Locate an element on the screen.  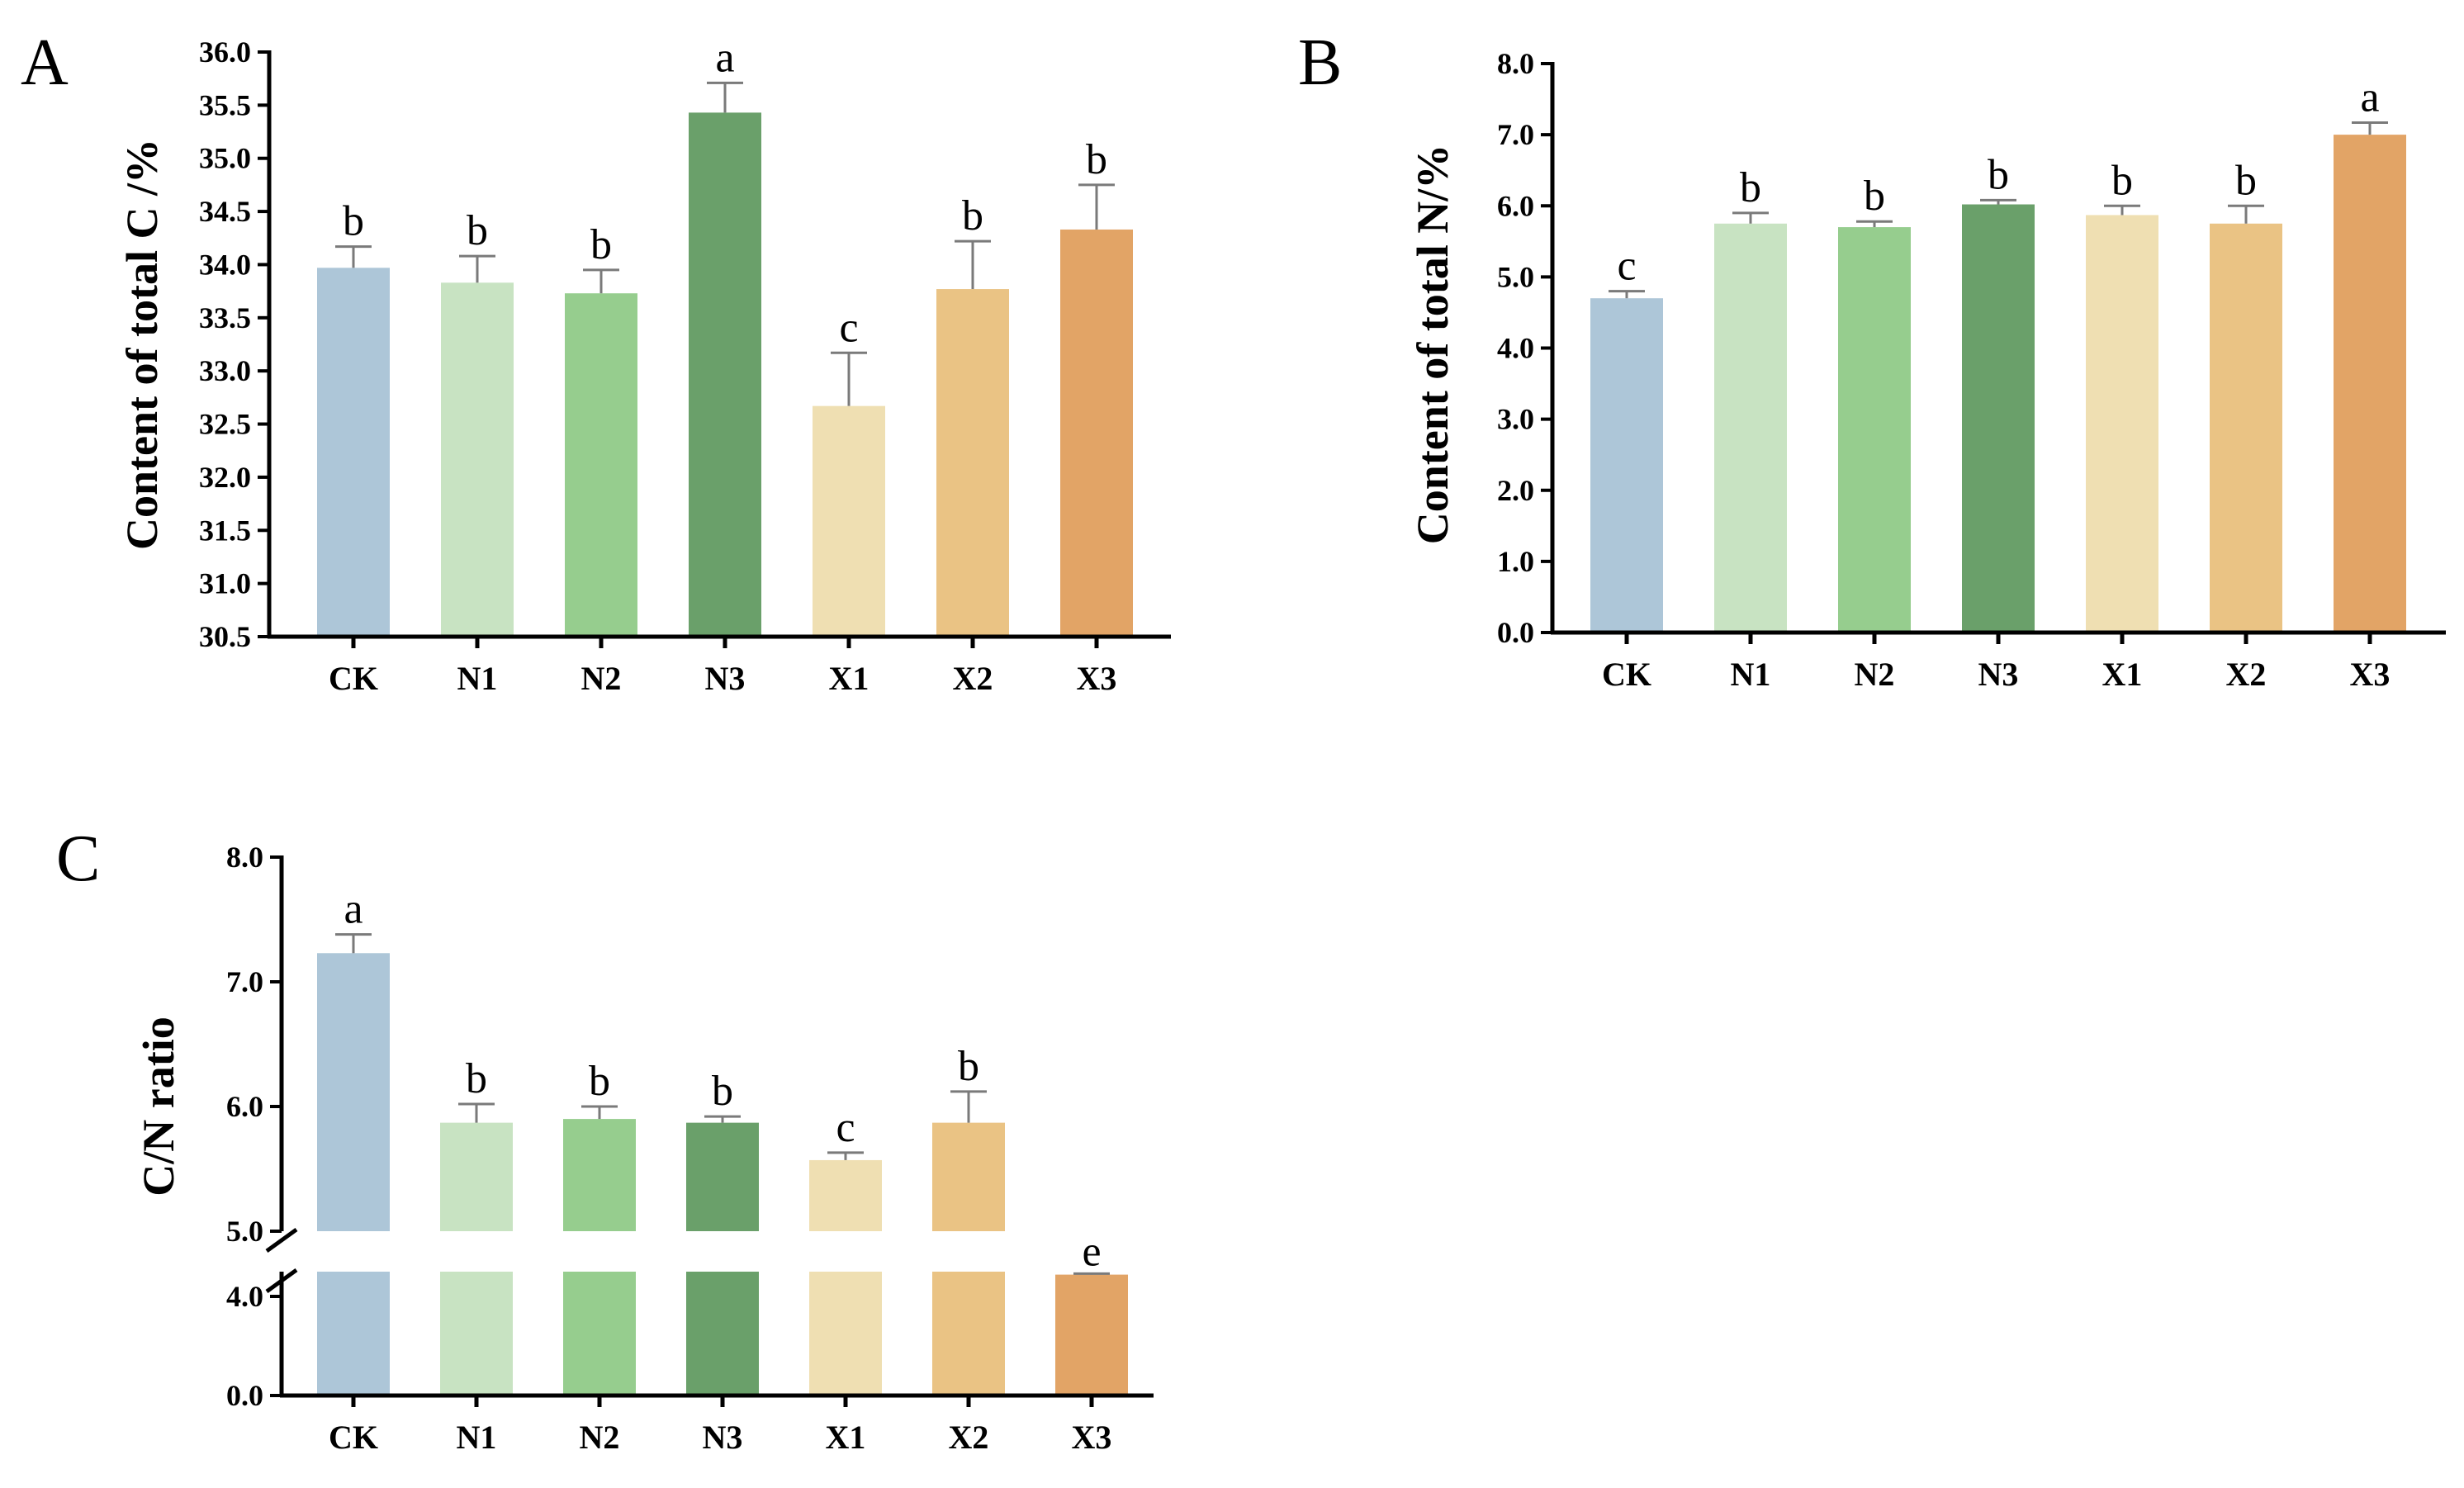
panel-c-xtick-label-1: N1 is located at coordinates (477, 1437).